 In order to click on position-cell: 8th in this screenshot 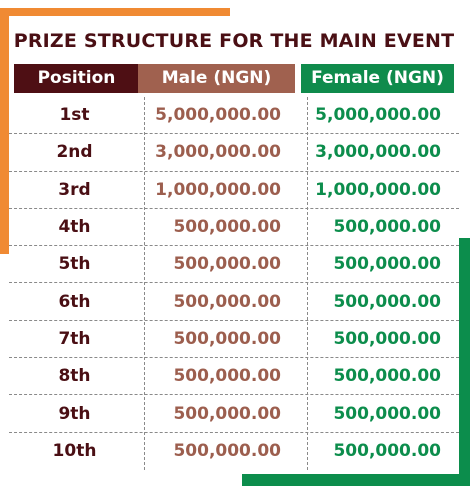, I will do `click(74, 376)`.